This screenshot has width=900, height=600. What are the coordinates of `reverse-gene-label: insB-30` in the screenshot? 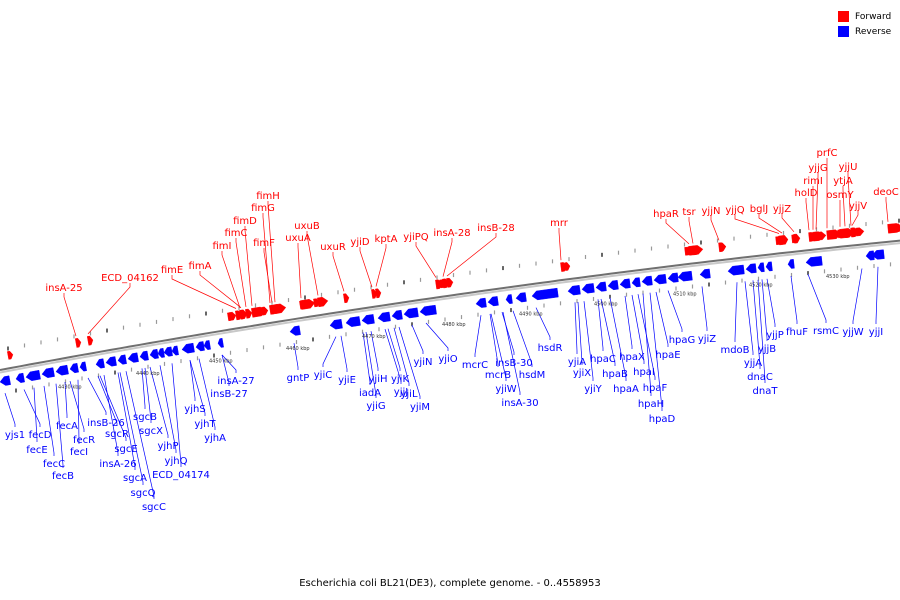 It's located at (514, 363).